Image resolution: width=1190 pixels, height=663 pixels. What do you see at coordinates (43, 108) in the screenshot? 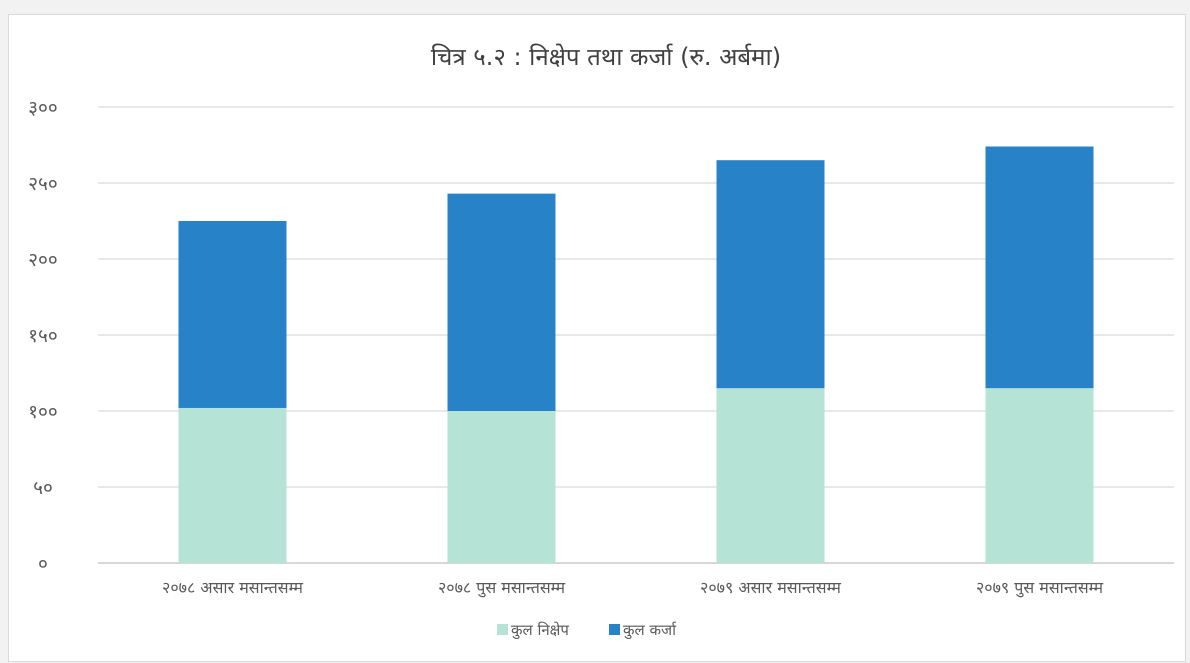
I see `y-tick-label: ३००` at bounding box center [43, 108].